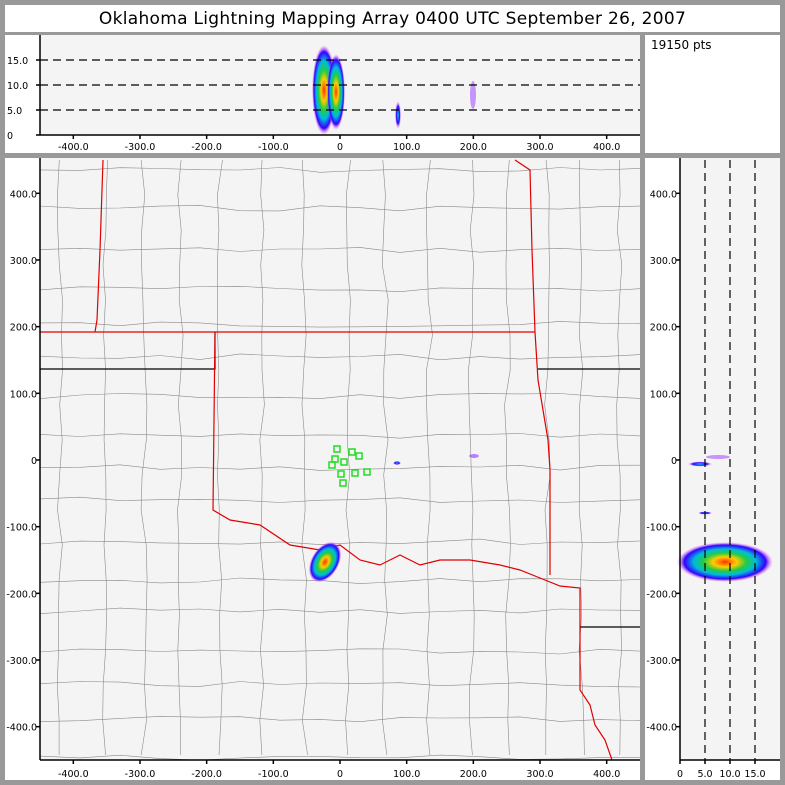 The height and width of the screenshot is (785, 785). I want to click on top-x-tick-label: 100.0, so click(406, 147).